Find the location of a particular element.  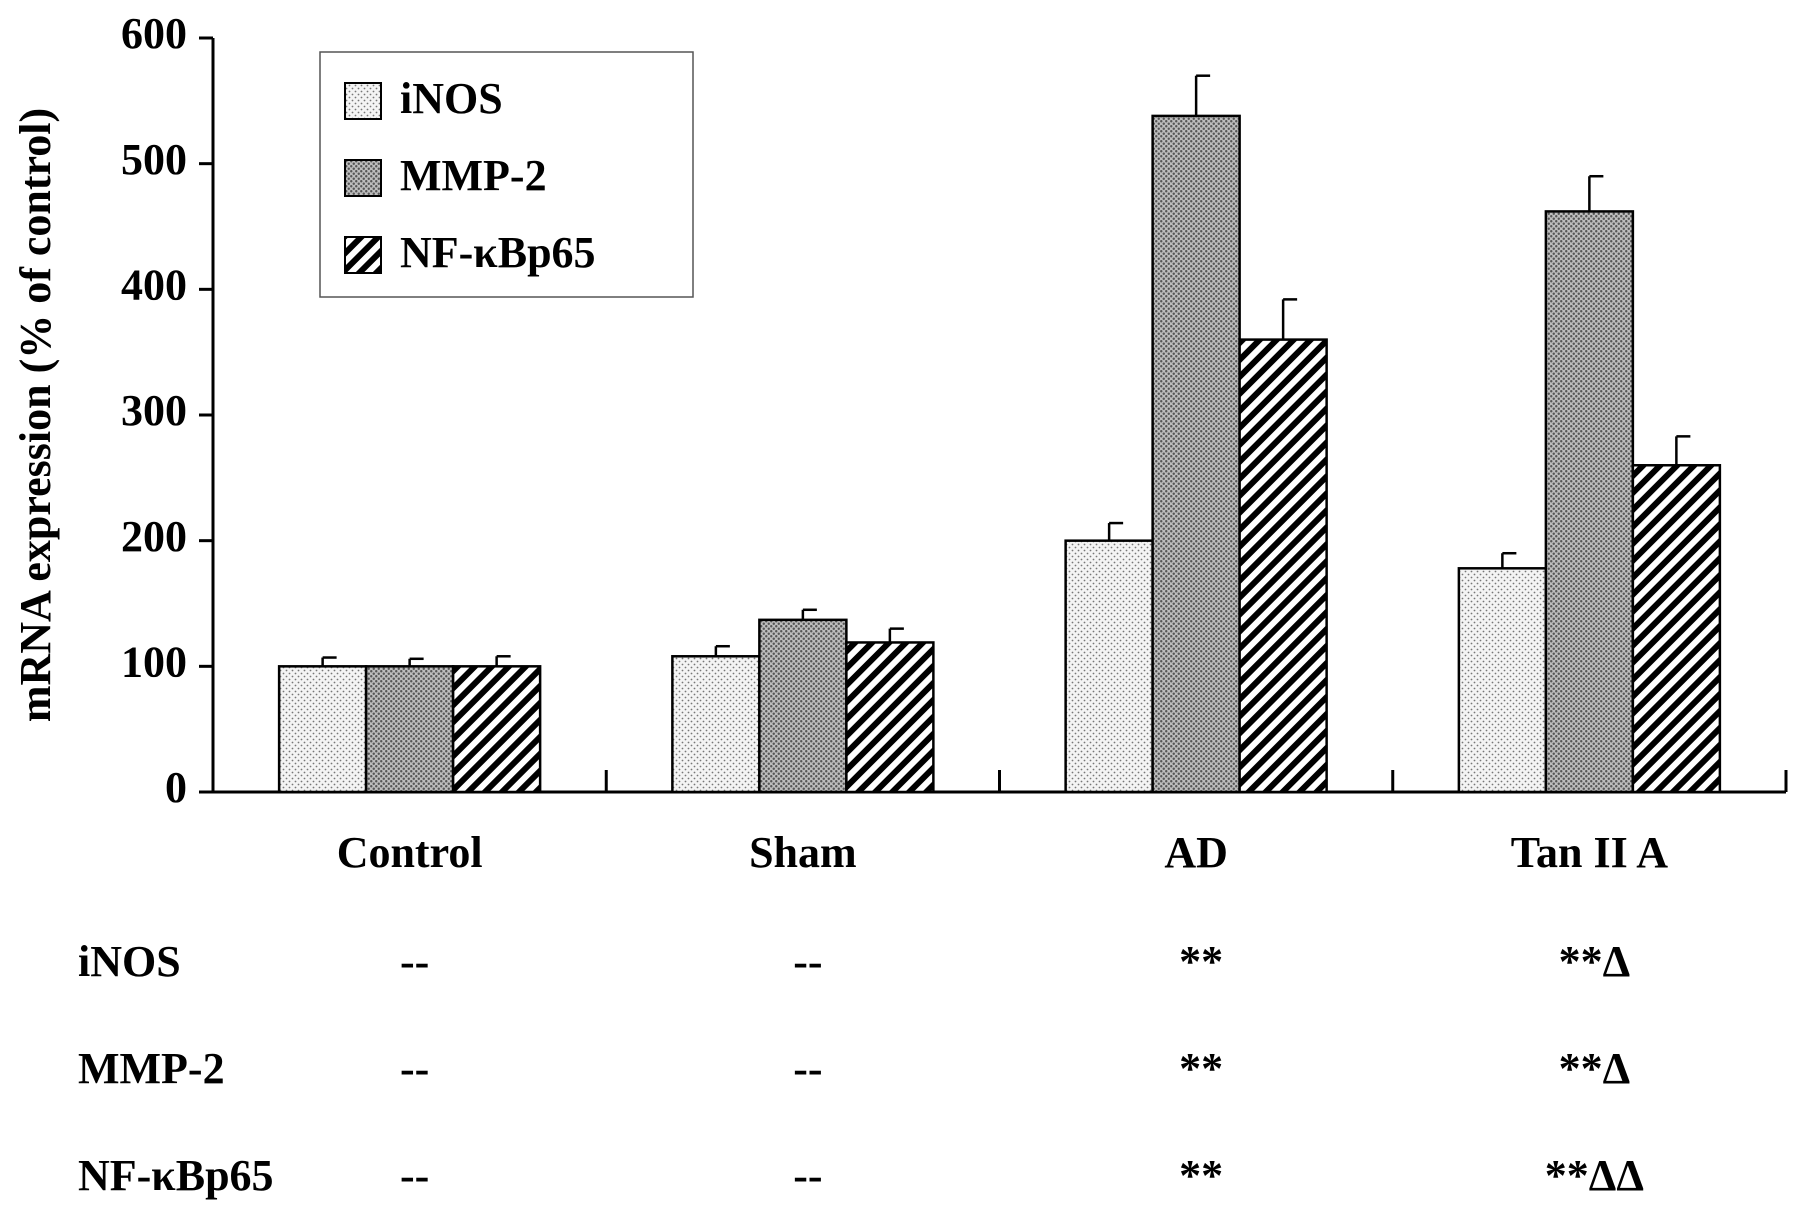

x-tick-label: Control is located at coordinates (410, 852).